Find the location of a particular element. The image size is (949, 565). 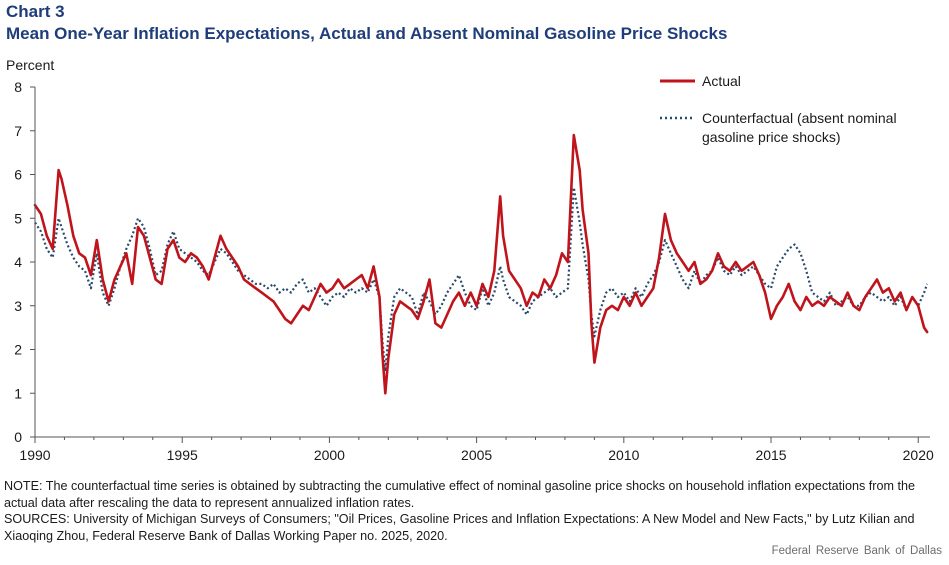

y-axis-ticks: 0 1 2 3 4 5 6 7 8 is located at coordinates (24, 262).